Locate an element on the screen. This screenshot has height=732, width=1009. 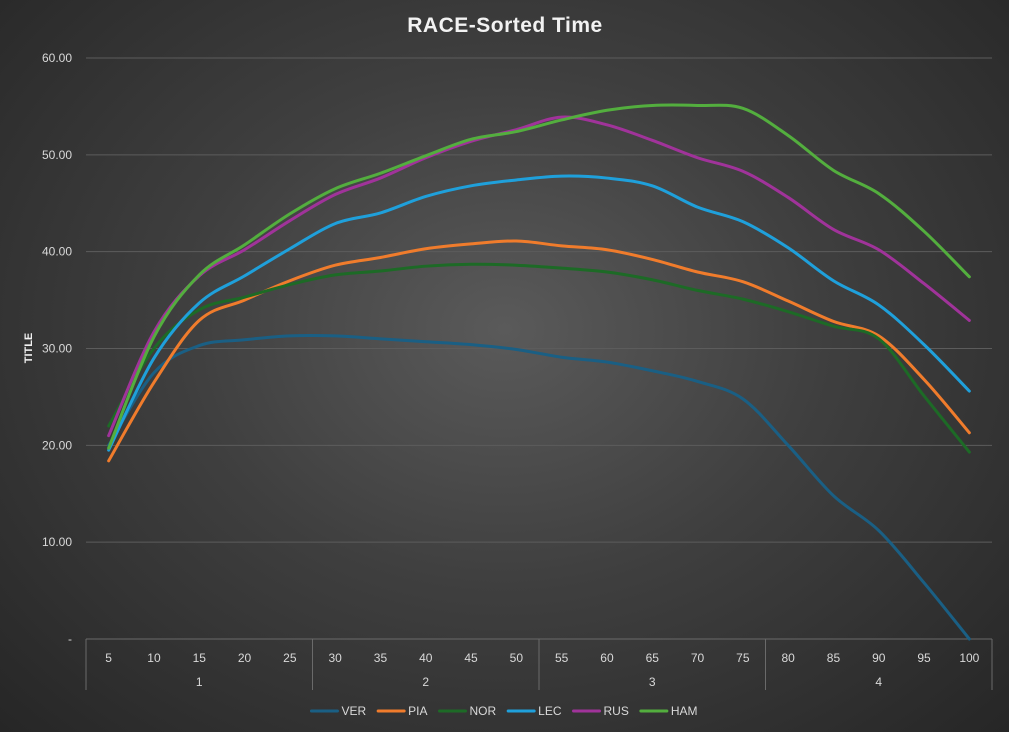
x-tick-label: 100 is located at coordinates (969, 658).